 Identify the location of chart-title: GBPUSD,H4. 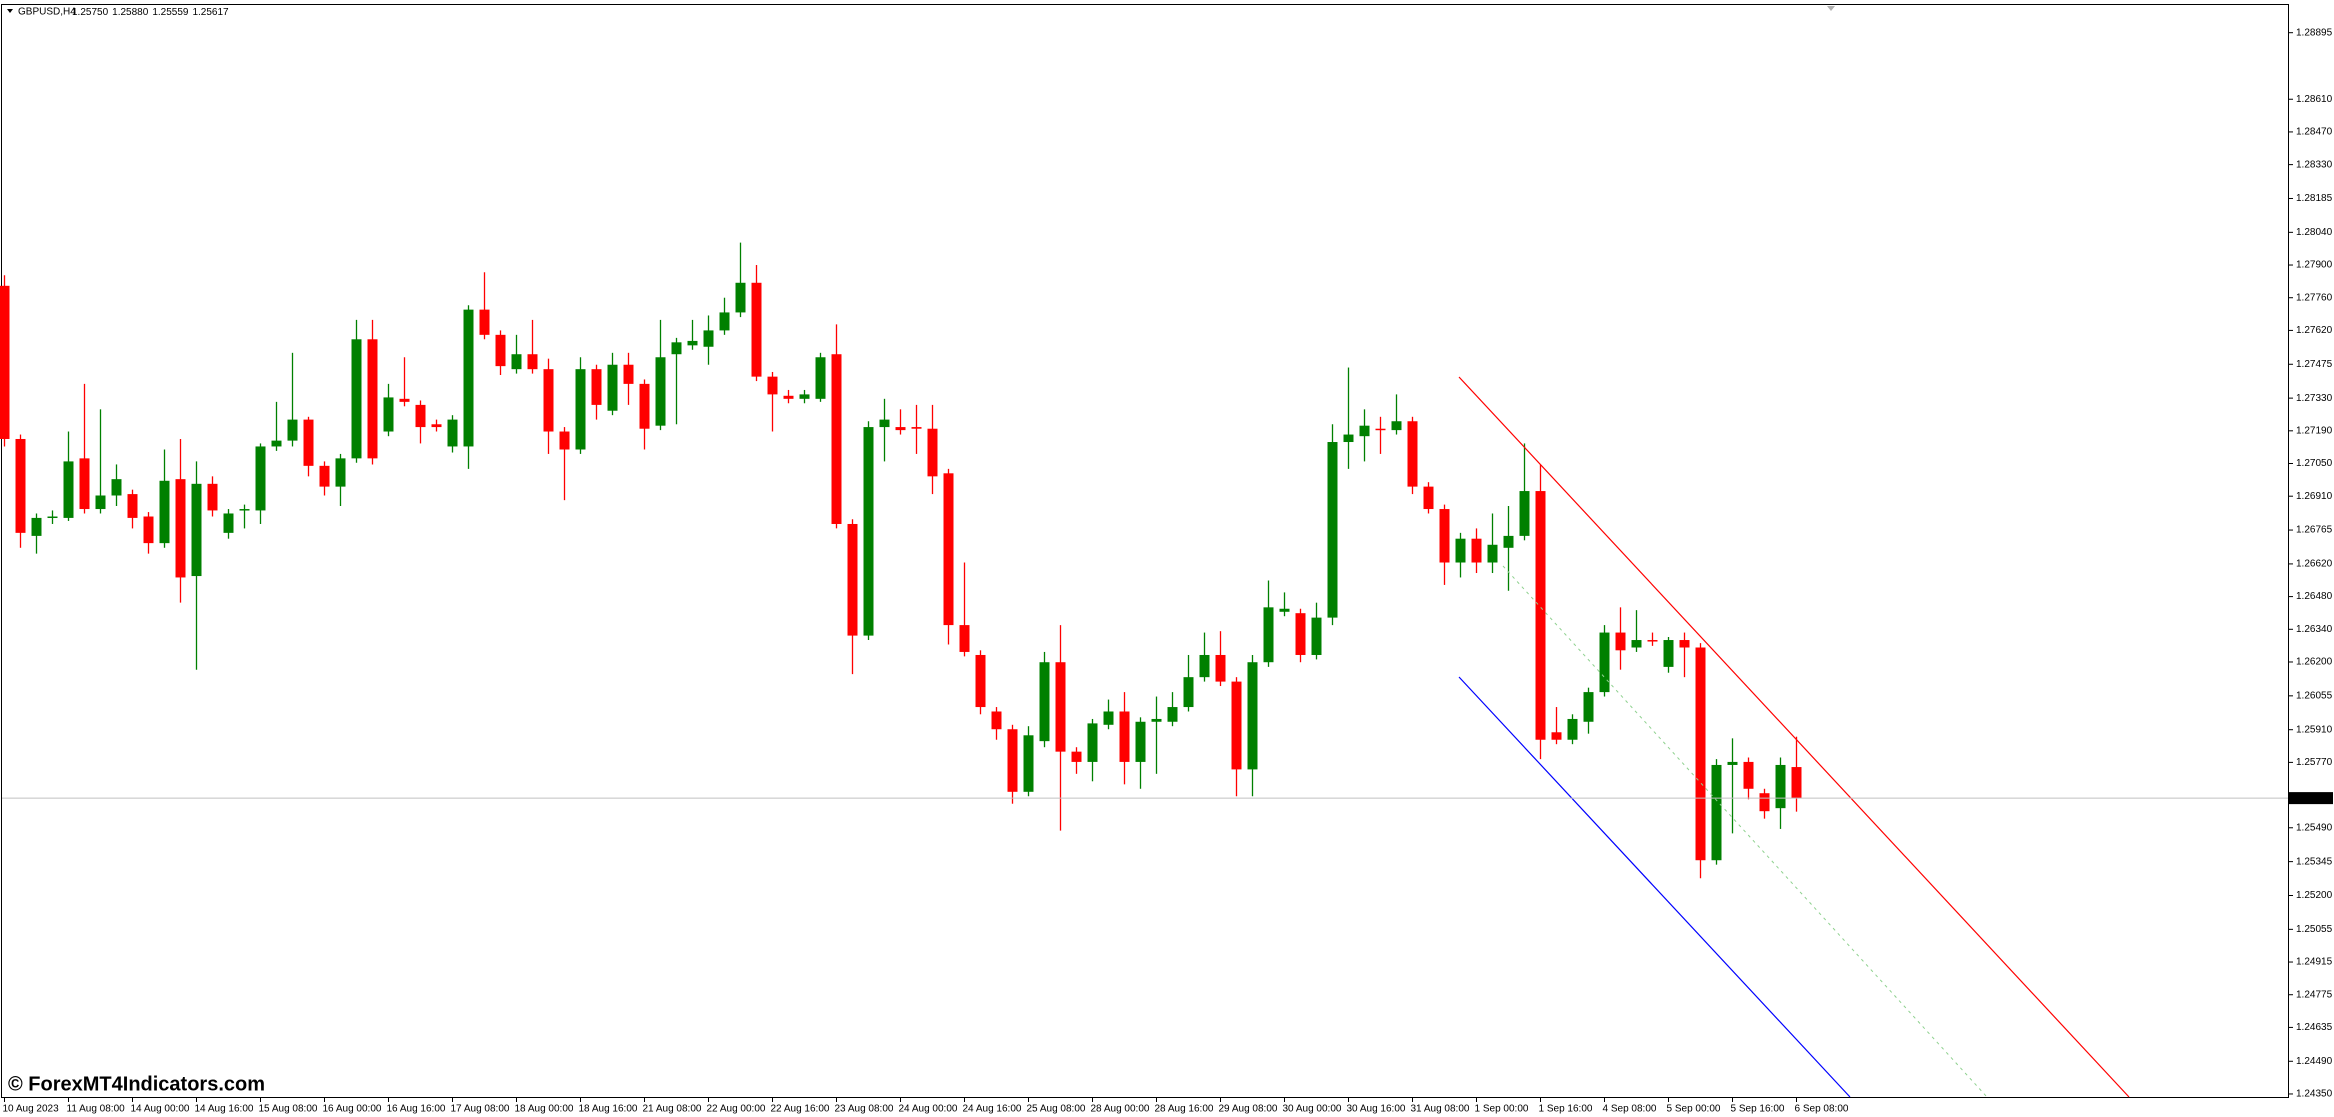
(47, 12).